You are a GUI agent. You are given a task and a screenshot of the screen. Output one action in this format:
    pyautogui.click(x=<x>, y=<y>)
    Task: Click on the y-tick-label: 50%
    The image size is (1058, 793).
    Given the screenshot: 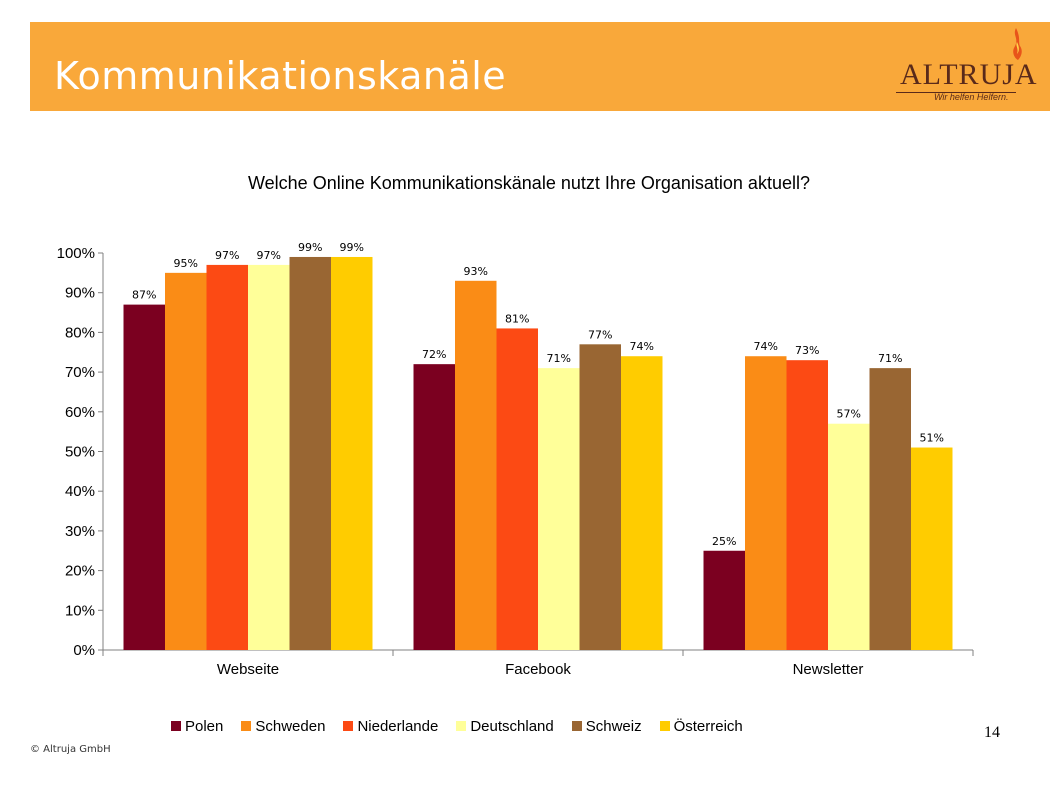 What is the action you would take?
    pyautogui.click(x=80, y=452)
    